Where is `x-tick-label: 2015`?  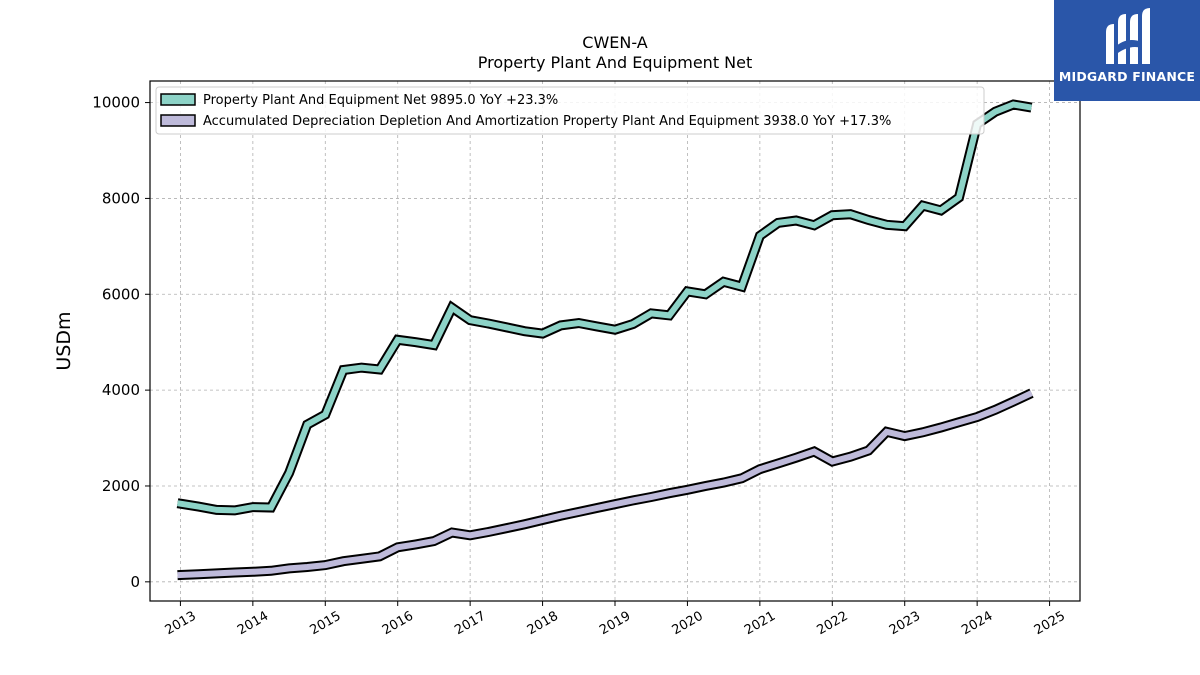
x-tick-label: 2015 is located at coordinates (325, 624).